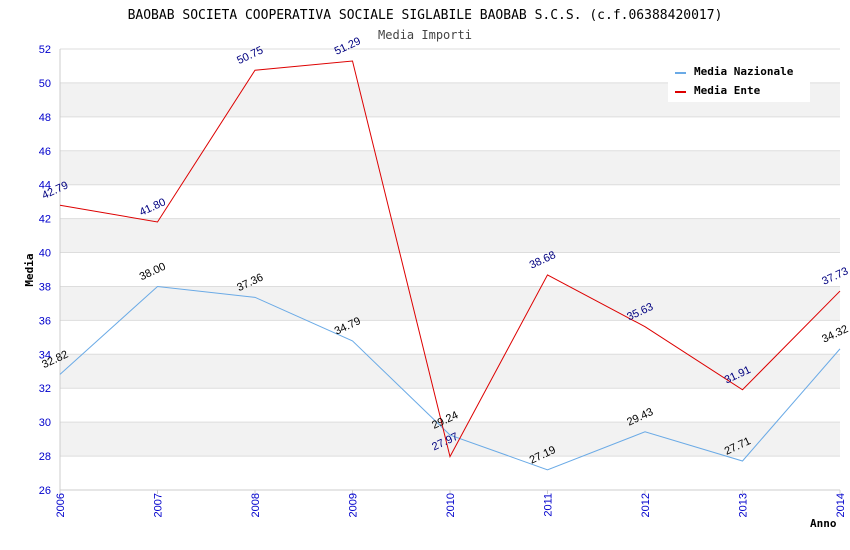  What do you see at coordinates (45, 287) in the screenshot?
I see `y-tick-label: 38` at bounding box center [45, 287].